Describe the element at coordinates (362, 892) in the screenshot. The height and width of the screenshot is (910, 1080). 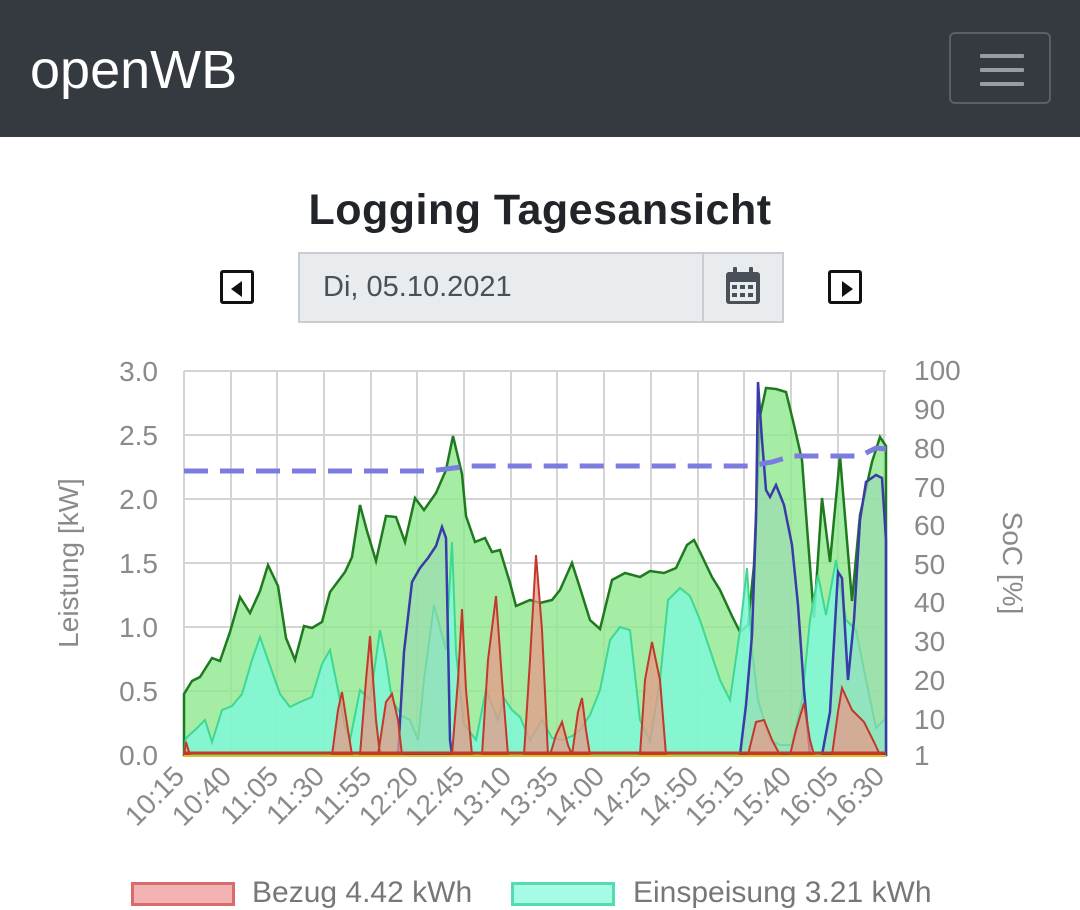
I see `legend-label-bezug: Bezug 4.42 kWh` at that location.